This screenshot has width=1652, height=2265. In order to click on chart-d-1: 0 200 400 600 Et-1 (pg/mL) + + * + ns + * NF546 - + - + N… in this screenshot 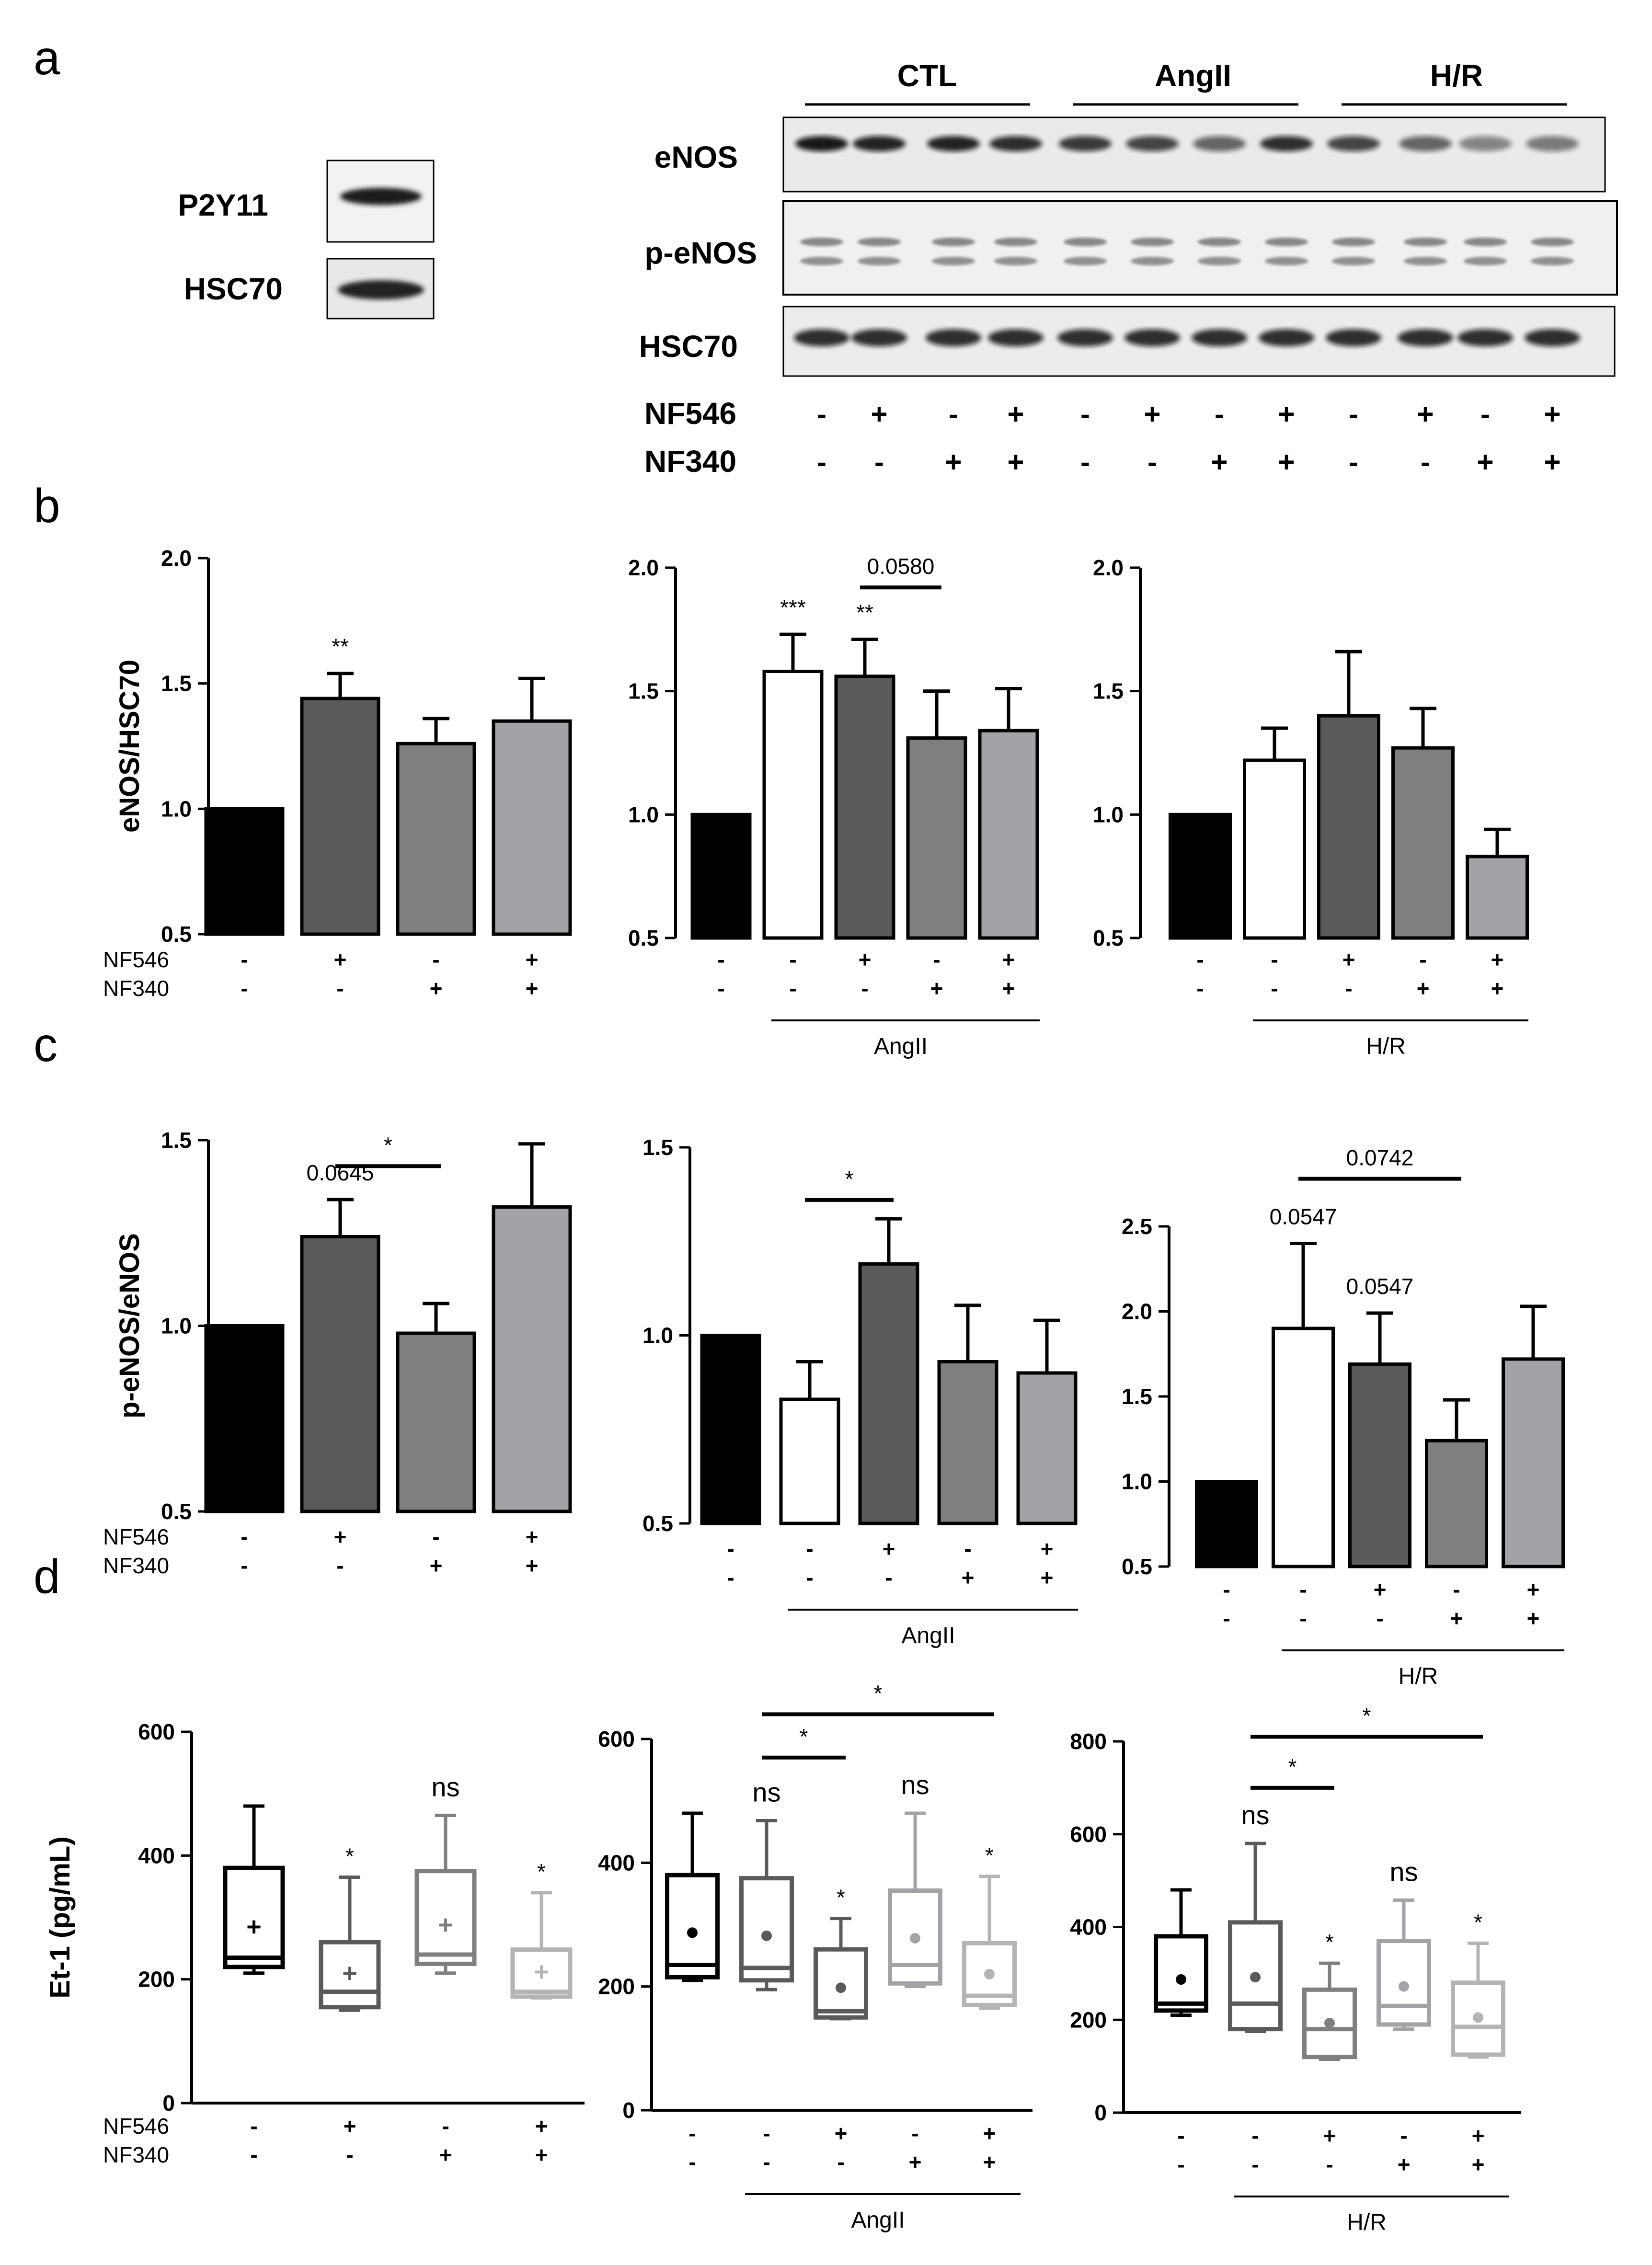, I will do `click(315, 1943)`.